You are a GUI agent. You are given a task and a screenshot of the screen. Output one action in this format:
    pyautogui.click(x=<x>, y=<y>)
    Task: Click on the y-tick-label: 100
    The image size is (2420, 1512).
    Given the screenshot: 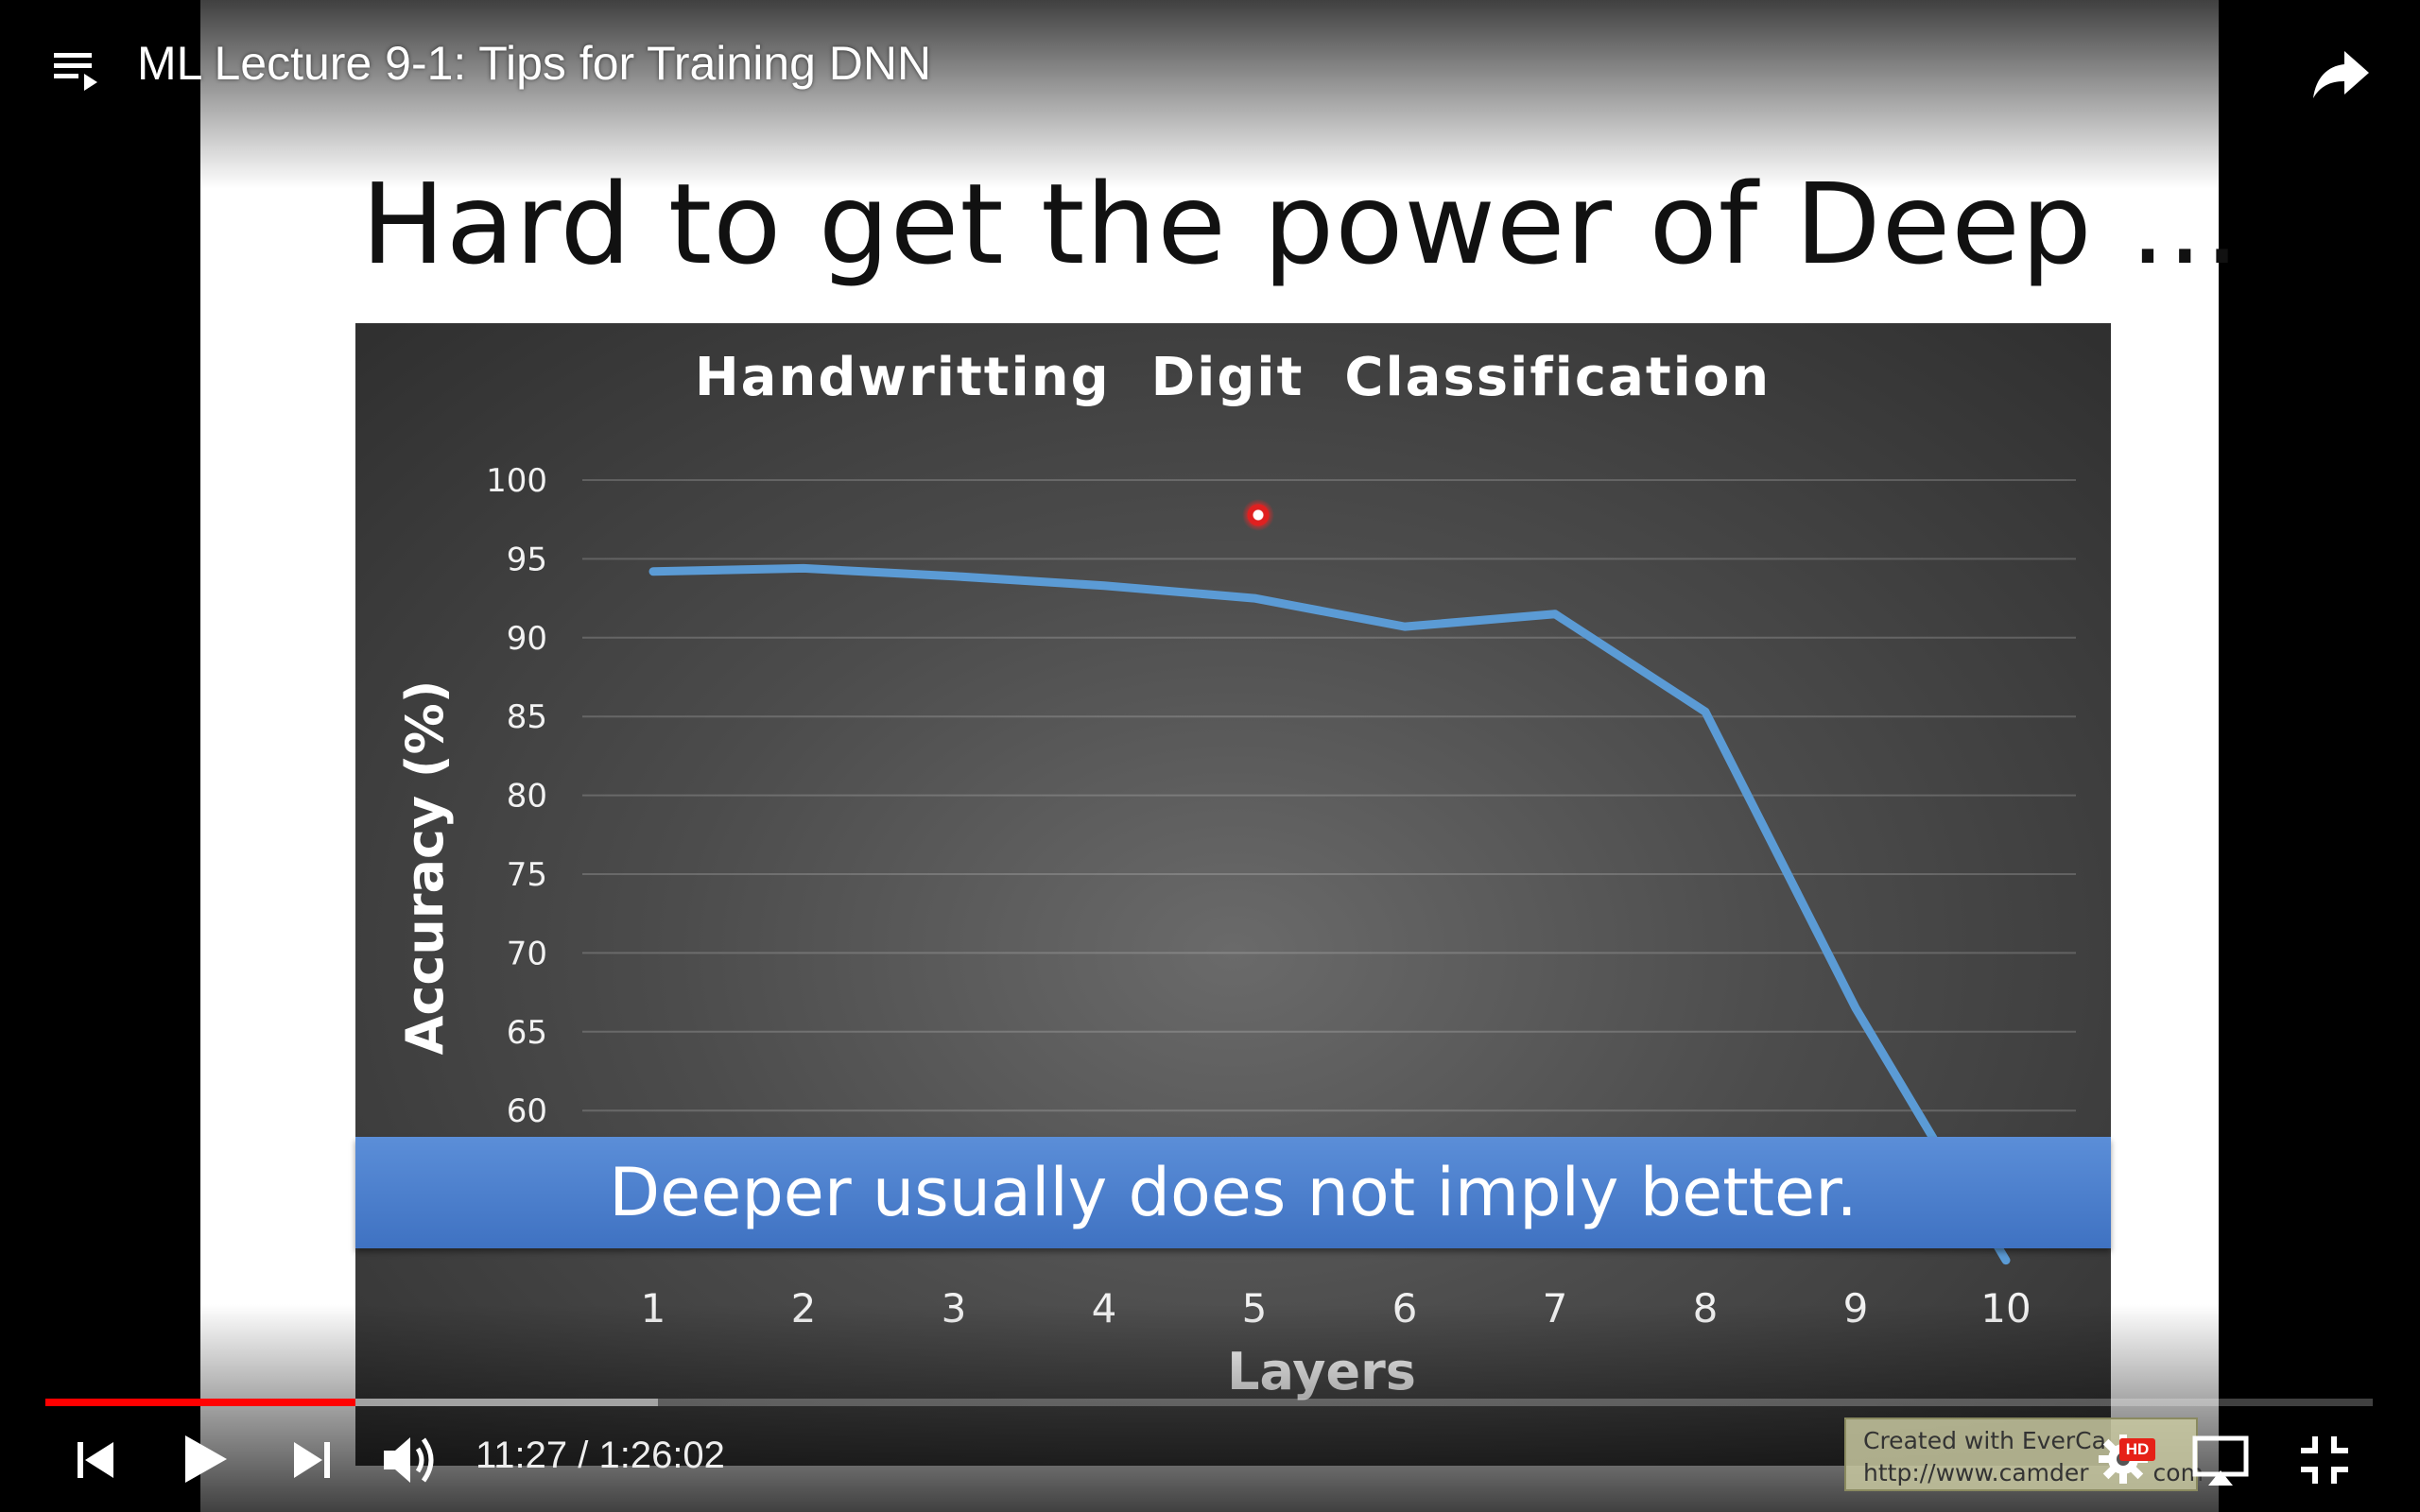 What is the action you would take?
    pyautogui.click(x=516, y=481)
    